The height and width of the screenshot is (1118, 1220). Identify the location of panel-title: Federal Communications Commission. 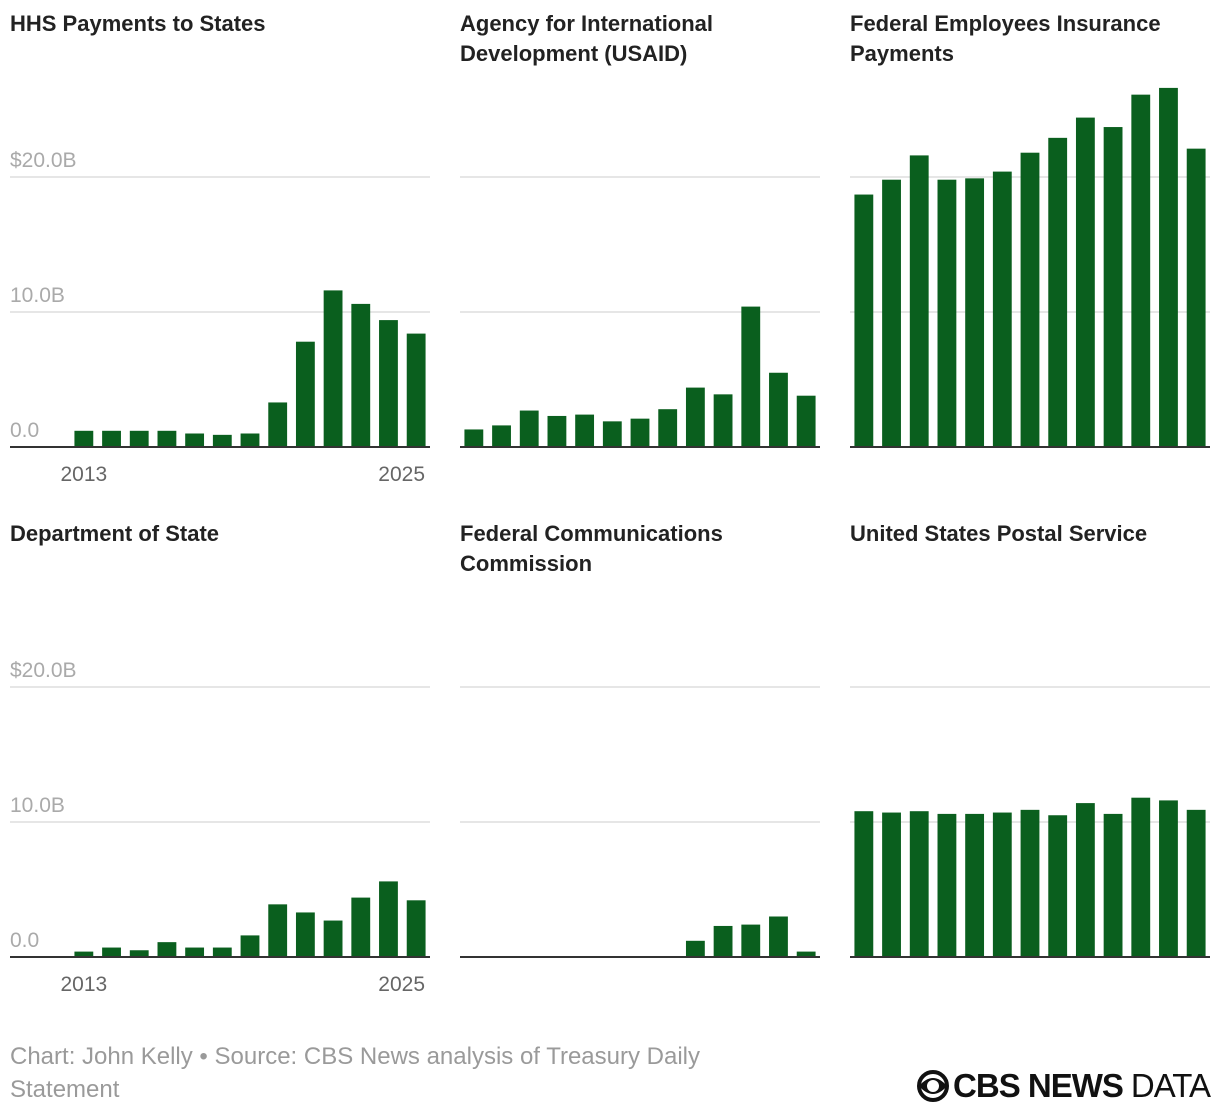
(591, 548).